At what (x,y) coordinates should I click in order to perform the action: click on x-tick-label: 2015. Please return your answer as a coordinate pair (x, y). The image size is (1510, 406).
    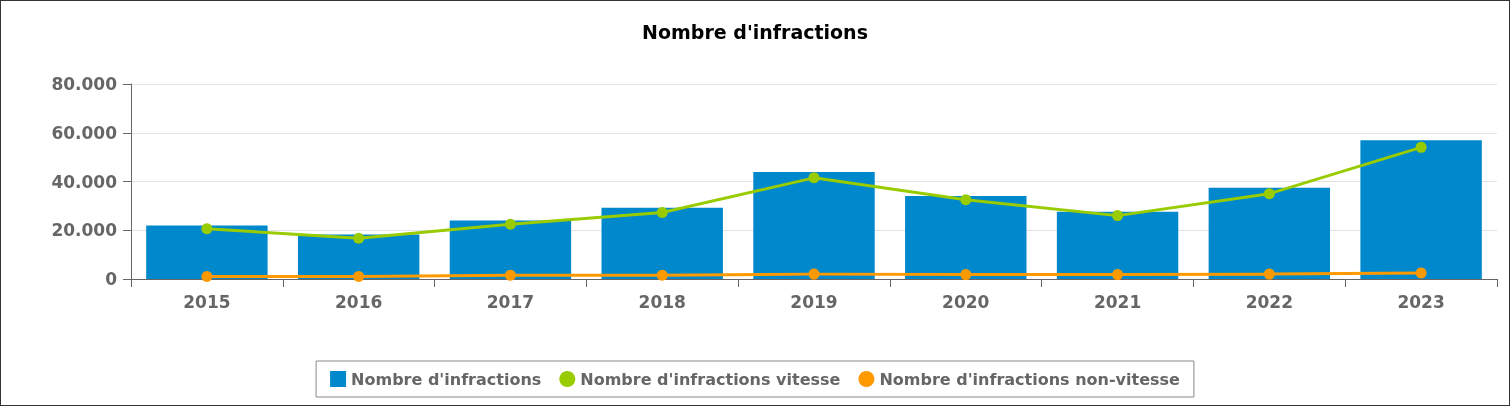
    Looking at the image, I should click on (207, 301).